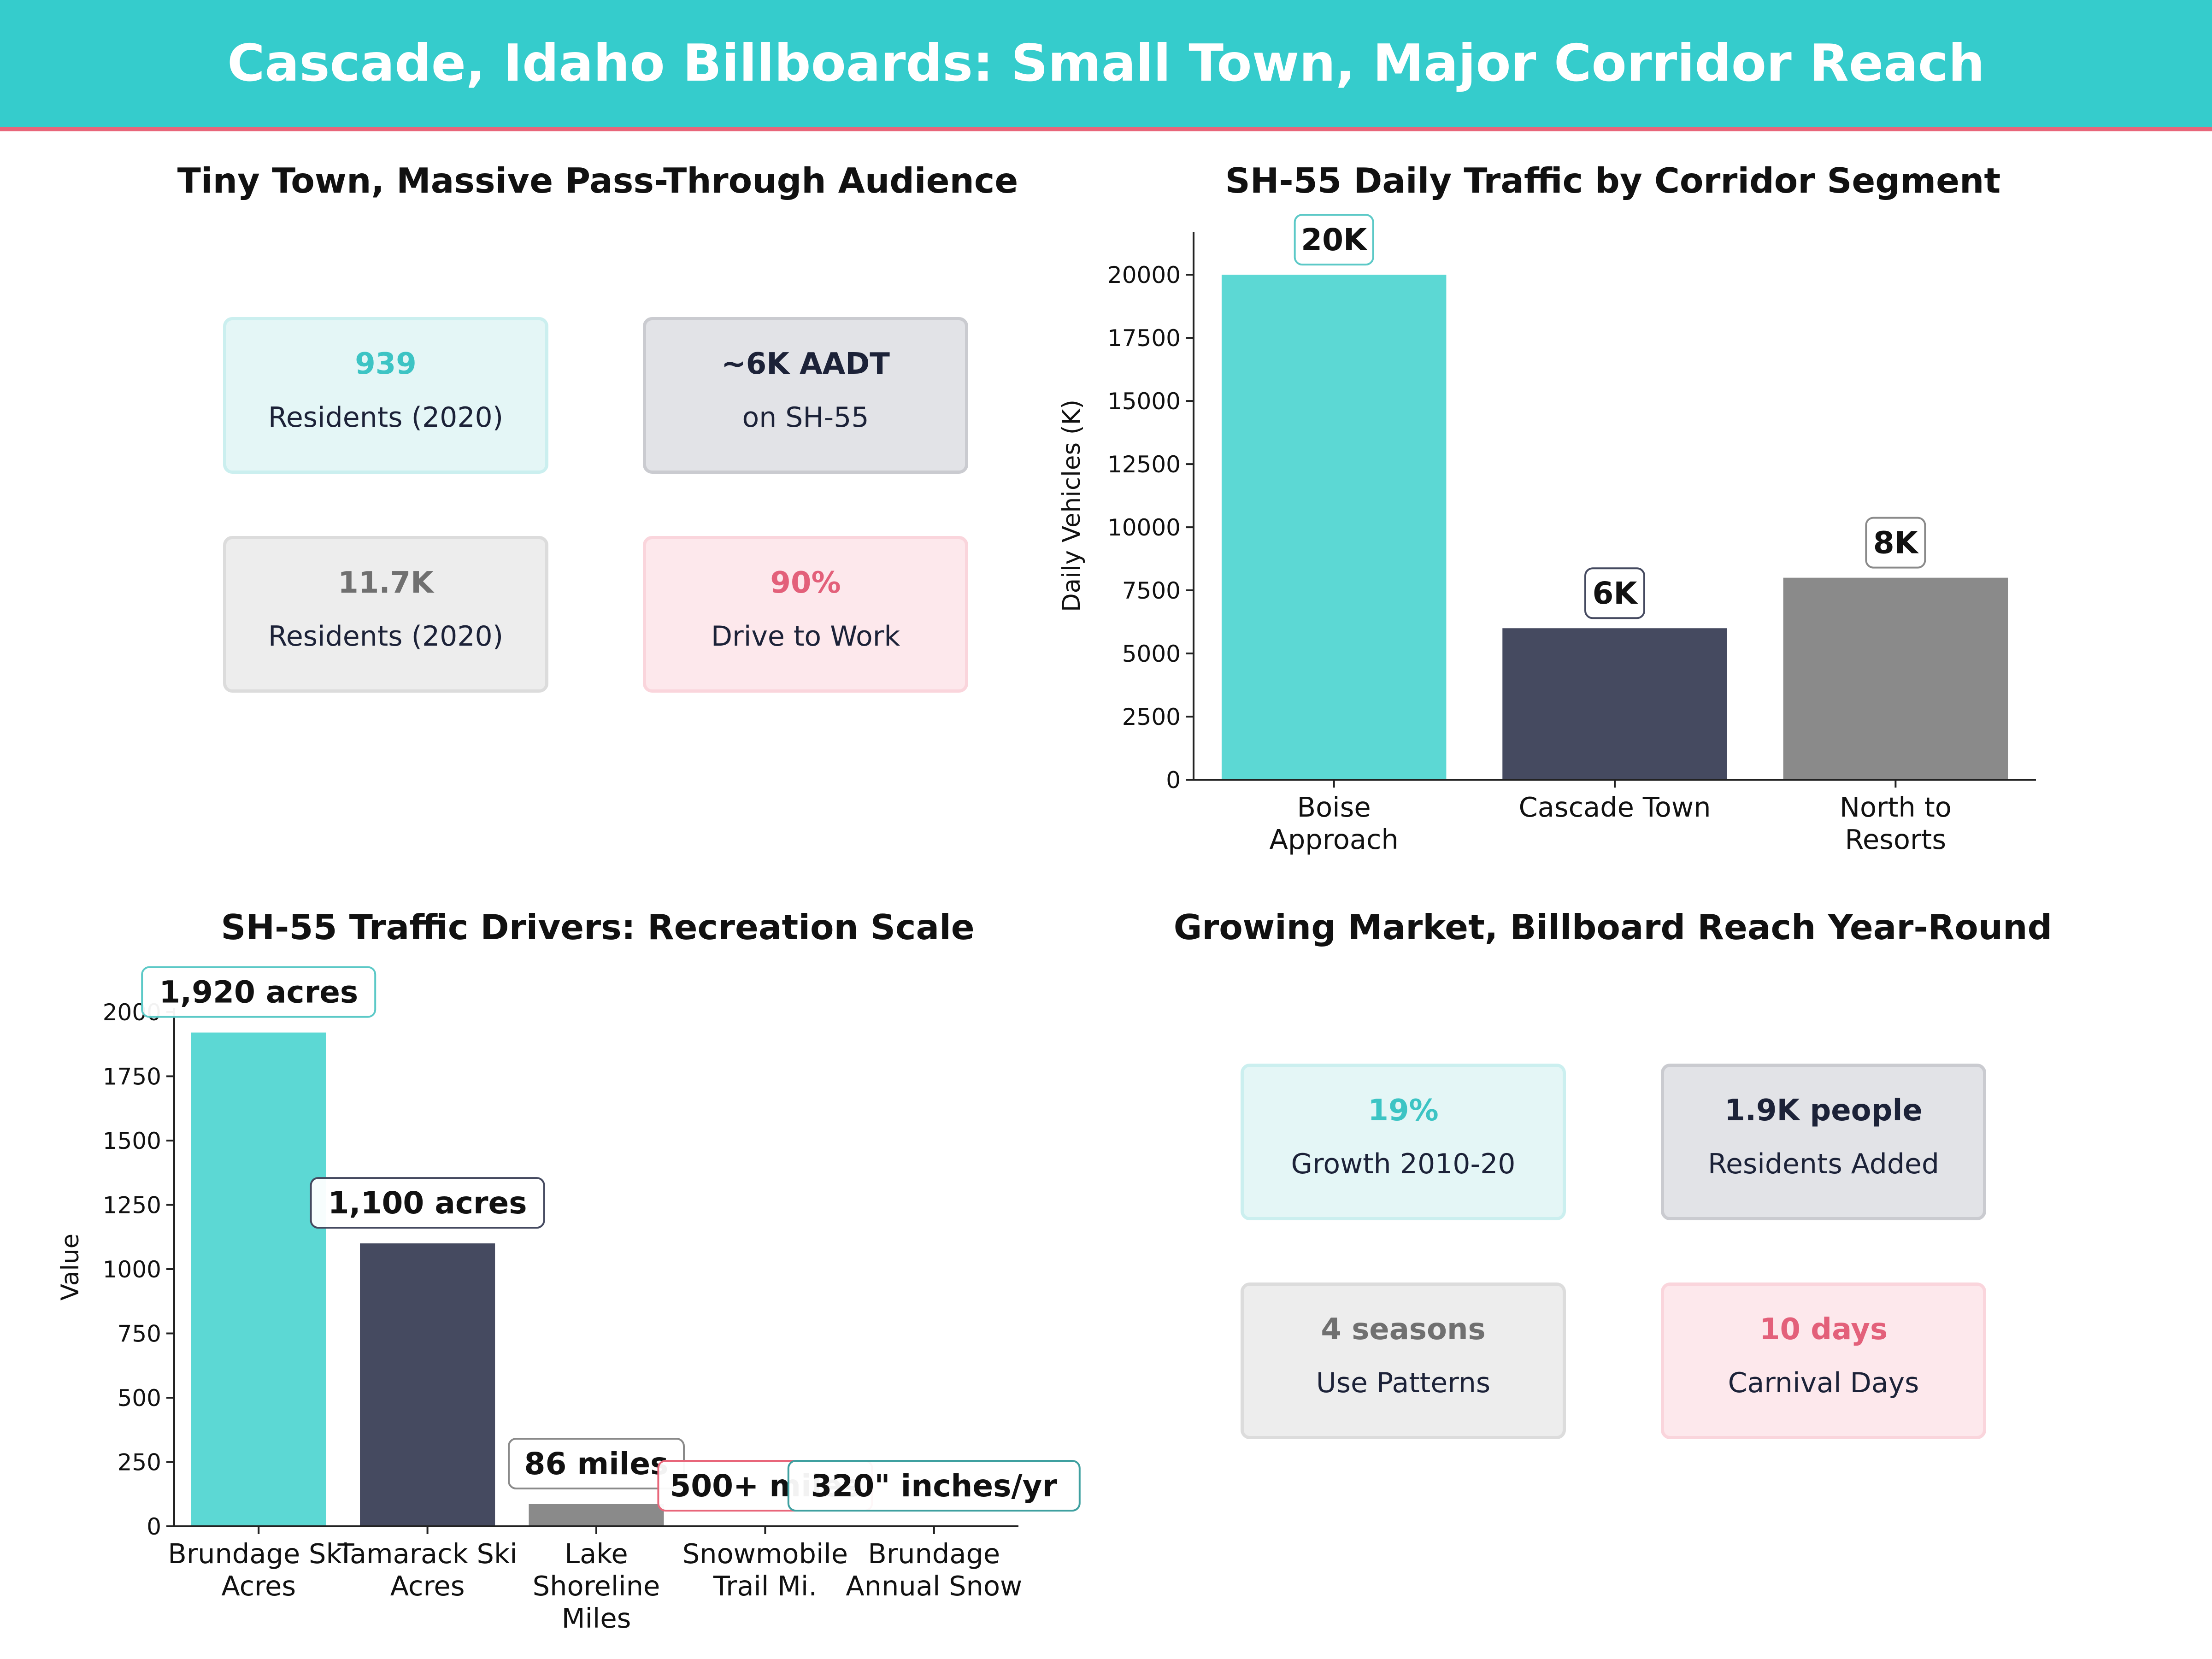 The image size is (2212, 1659). I want to click on x-tick-label: Snowmobile Trail Mi., so click(765, 1570).